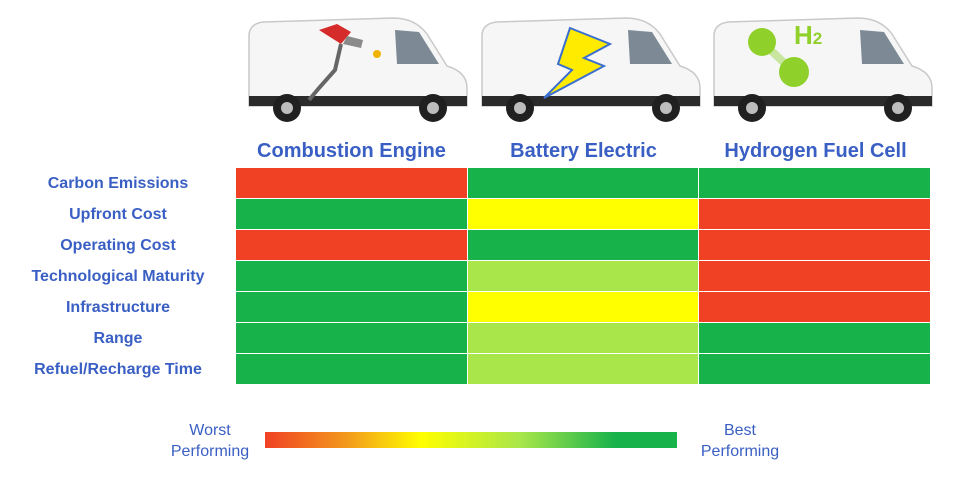  I want to click on van-battery, so click(590, 67).